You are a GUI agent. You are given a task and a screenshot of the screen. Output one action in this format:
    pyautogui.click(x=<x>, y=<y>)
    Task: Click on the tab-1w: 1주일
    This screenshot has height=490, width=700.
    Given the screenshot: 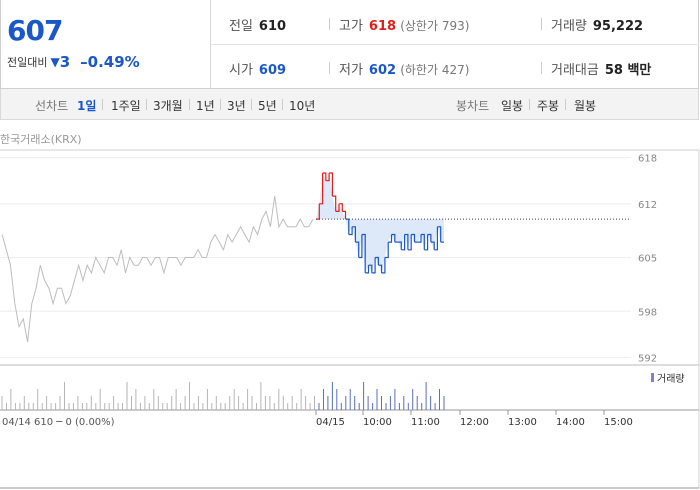 What is the action you would take?
    pyautogui.click(x=126, y=106)
    